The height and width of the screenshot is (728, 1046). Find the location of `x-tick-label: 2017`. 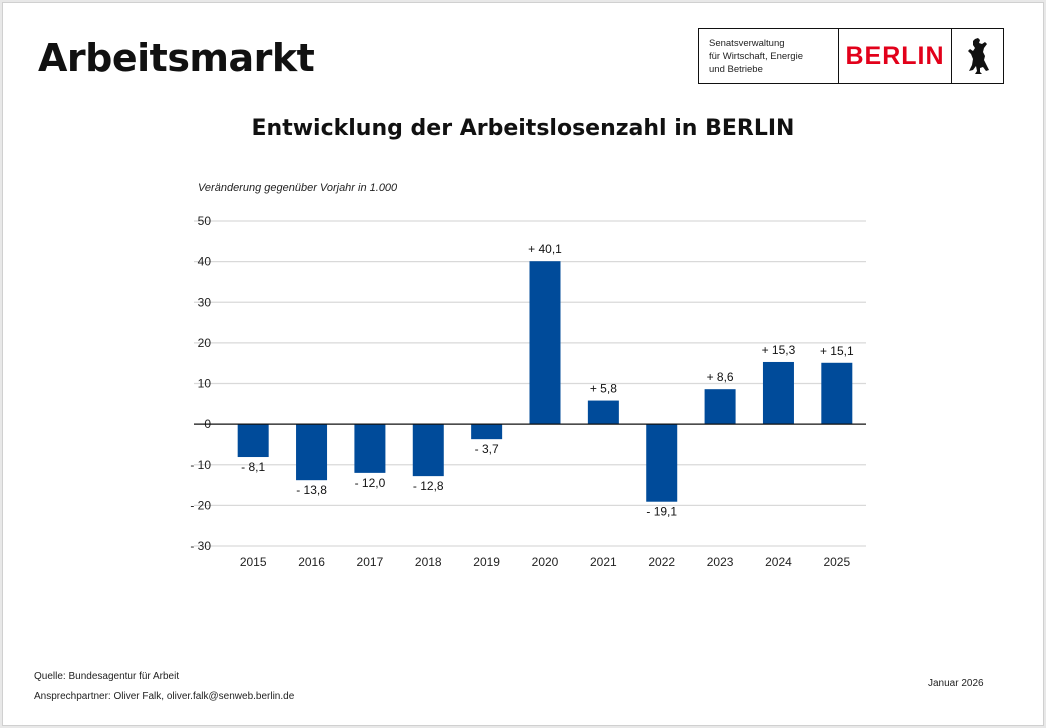

x-tick-label: 2017 is located at coordinates (370, 562).